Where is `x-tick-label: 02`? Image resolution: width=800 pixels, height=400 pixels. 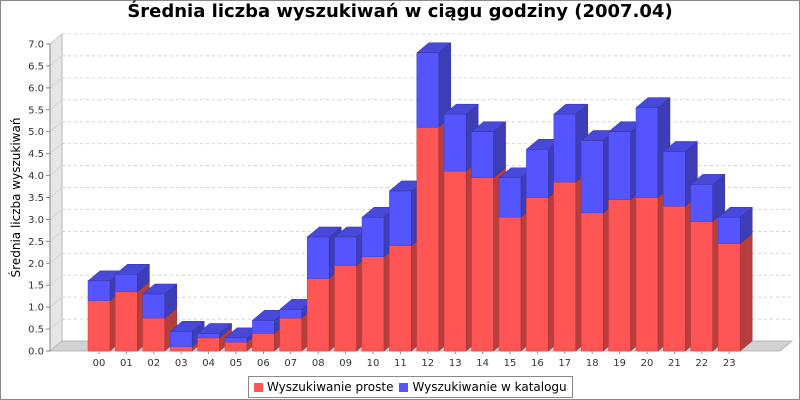 x-tick-label: 02 is located at coordinates (153, 363).